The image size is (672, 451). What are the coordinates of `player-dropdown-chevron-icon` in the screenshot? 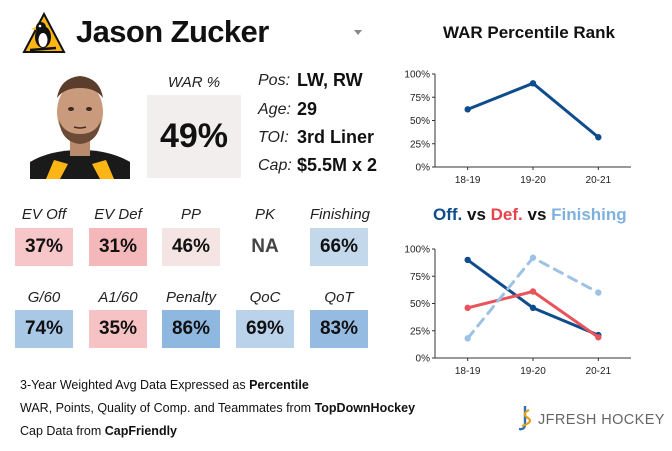 It's located at (358, 32).